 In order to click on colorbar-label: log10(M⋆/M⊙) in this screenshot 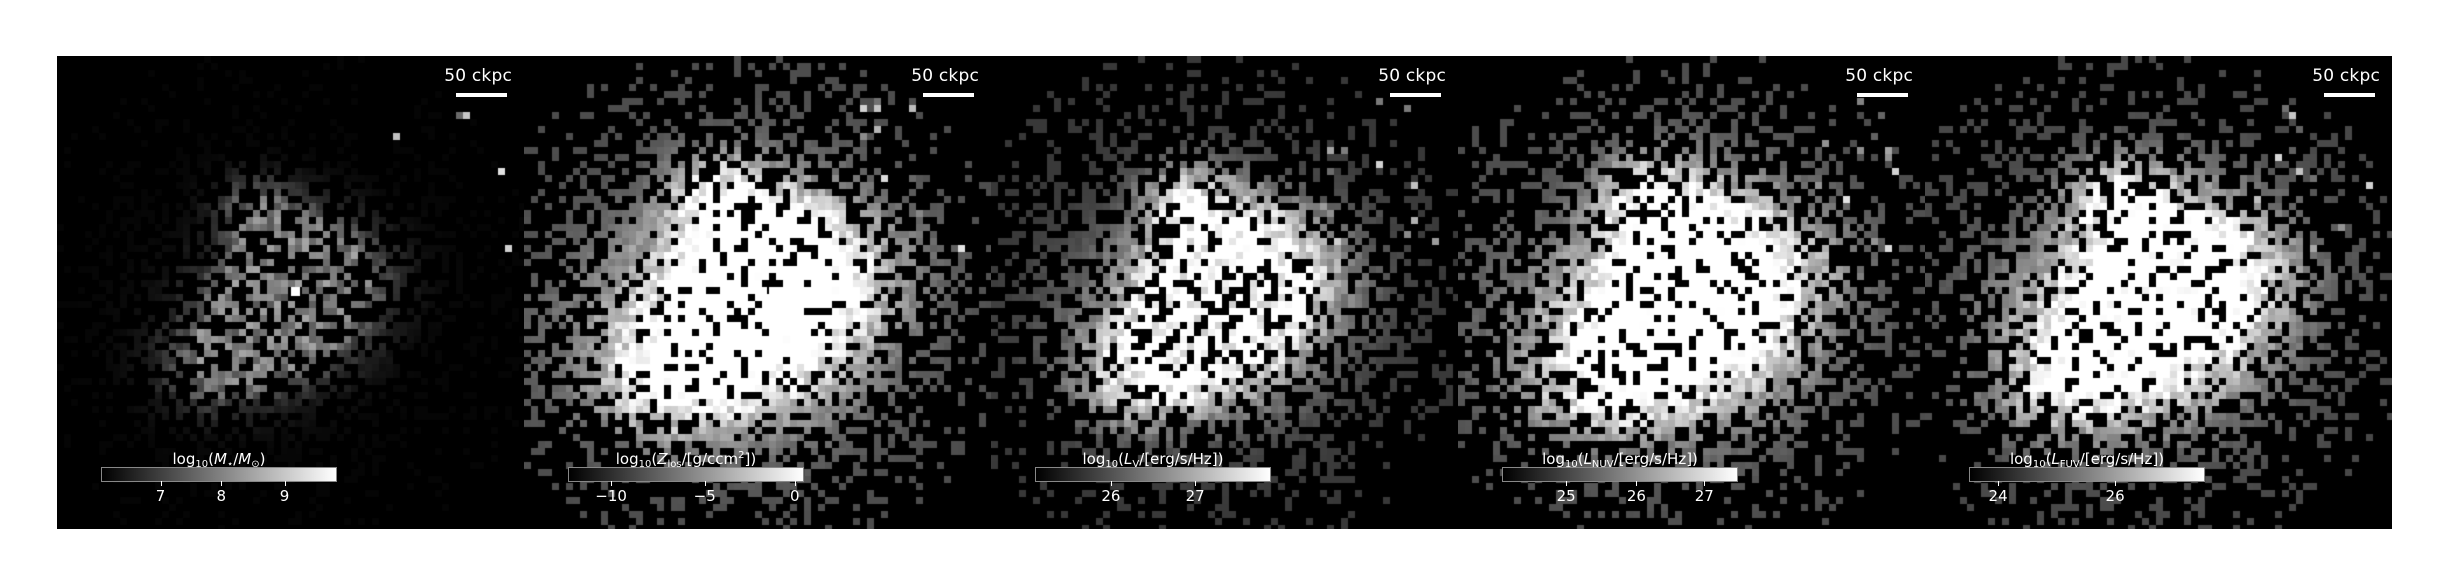, I will do `click(219, 460)`.